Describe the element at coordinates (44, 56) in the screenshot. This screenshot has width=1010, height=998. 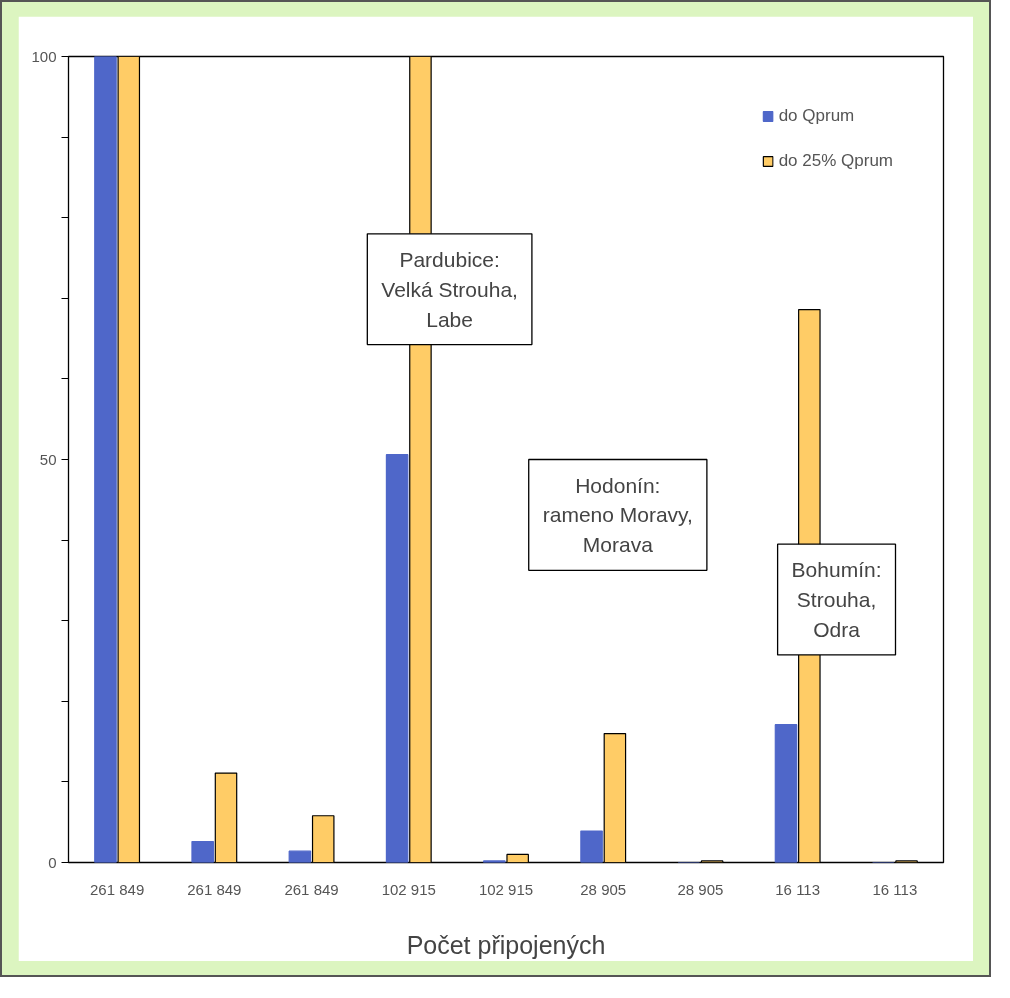
I see `y-tick-label: 100` at that location.